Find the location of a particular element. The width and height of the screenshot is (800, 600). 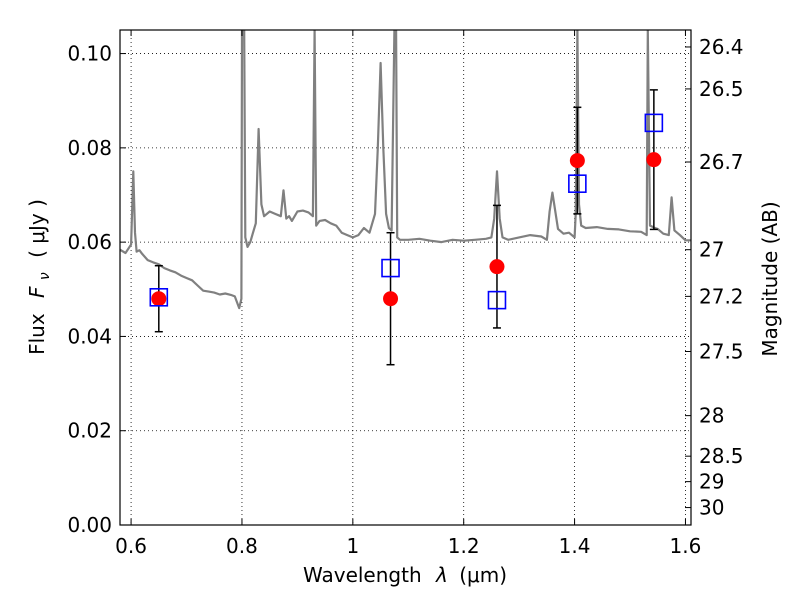

y2-tick-label: 26.4 is located at coordinates (721, 47).